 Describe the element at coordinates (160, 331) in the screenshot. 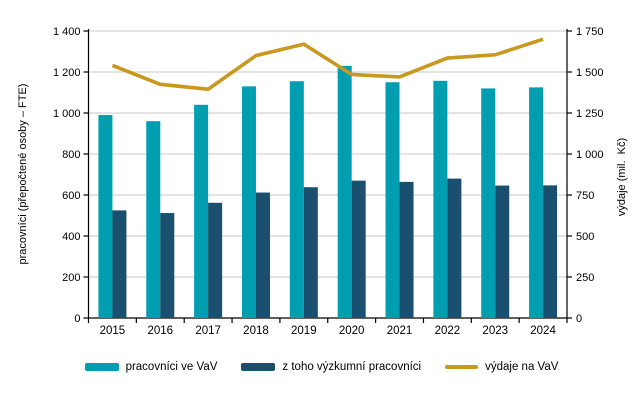

I see `x-axis-label: 2016` at that location.